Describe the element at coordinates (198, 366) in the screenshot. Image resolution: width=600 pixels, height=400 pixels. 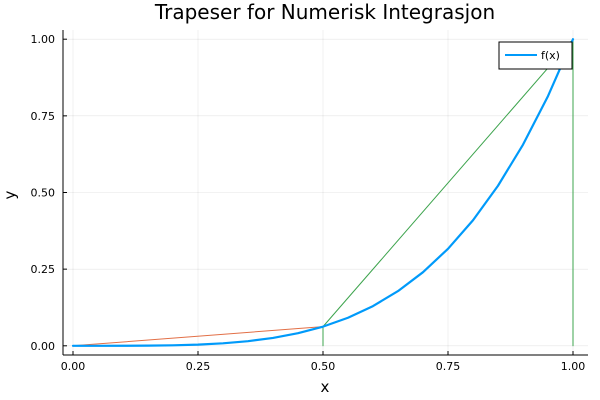
I see `x-tick-label-1: 0.25` at that location.